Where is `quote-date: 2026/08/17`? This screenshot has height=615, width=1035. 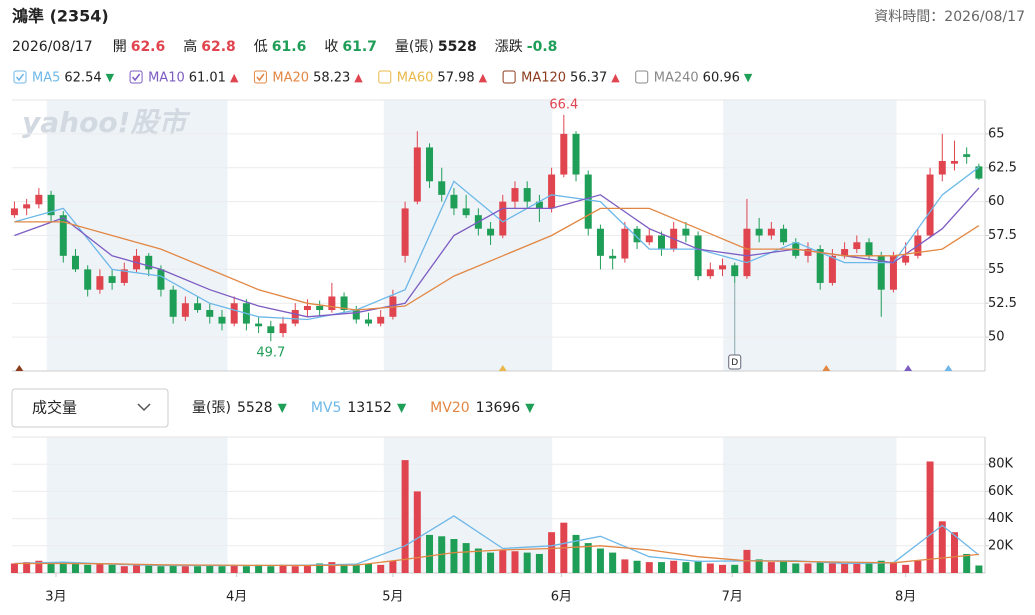 quote-date: 2026/08/17 is located at coordinates (52, 47).